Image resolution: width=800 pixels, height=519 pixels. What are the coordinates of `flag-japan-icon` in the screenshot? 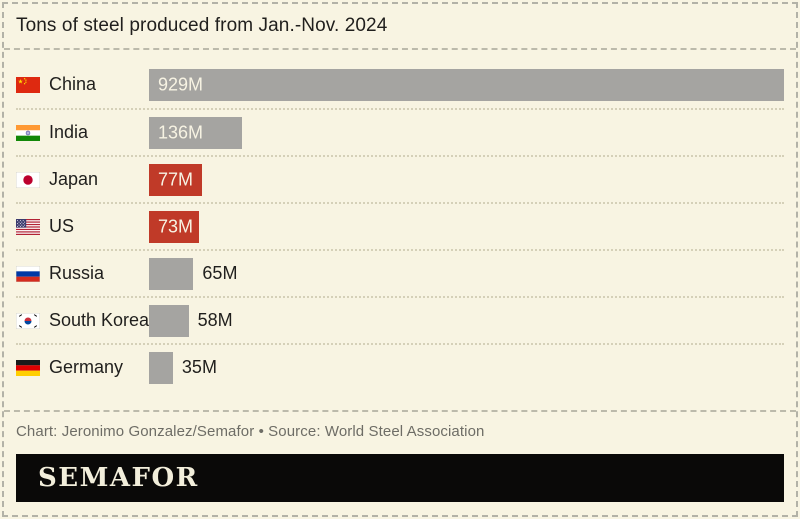 It's located at (28, 179).